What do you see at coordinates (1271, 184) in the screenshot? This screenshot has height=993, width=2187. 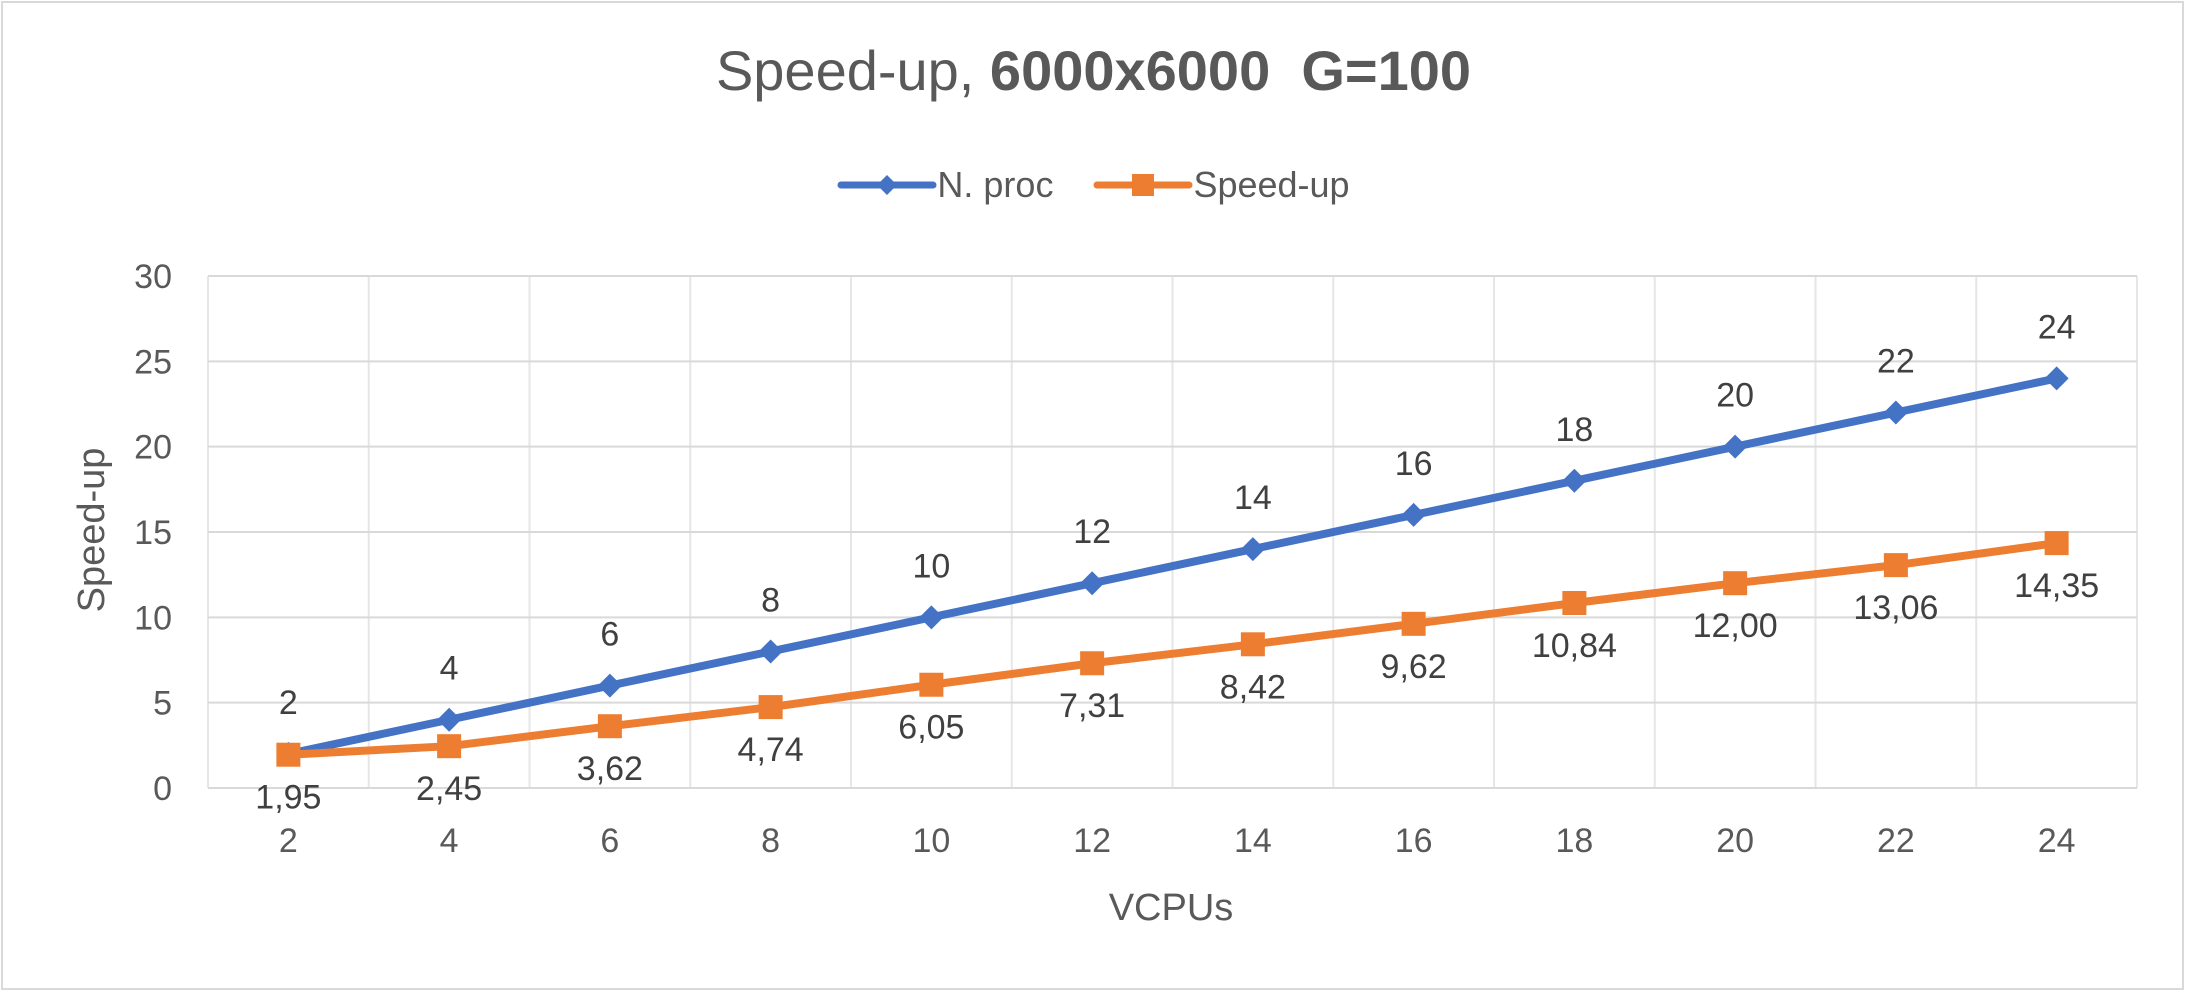 I see `legend-label-speed-up: Speed-up` at bounding box center [1271, 184].